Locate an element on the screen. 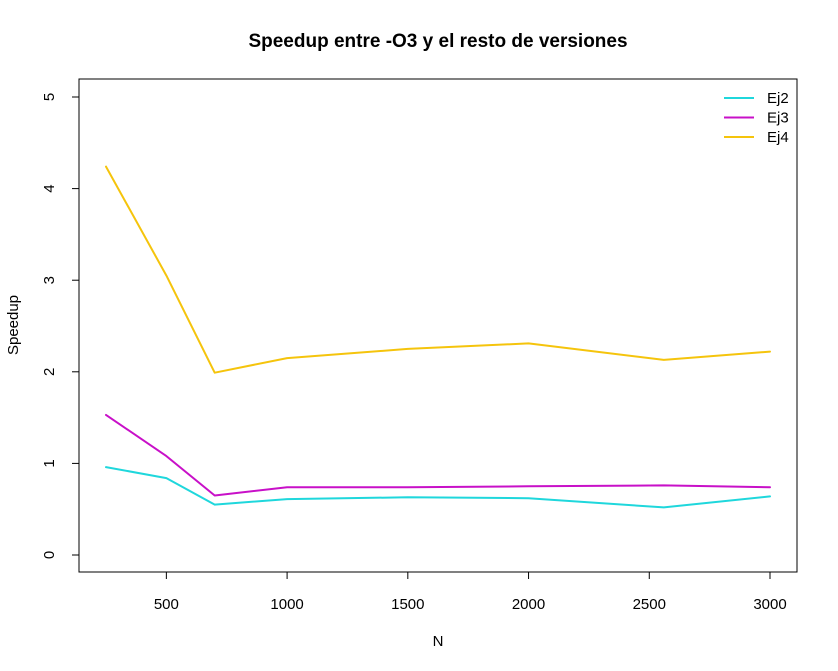 The width and height of the screenshot is (838, 671). x-axis-label: N is located at coordinates (438, 641).